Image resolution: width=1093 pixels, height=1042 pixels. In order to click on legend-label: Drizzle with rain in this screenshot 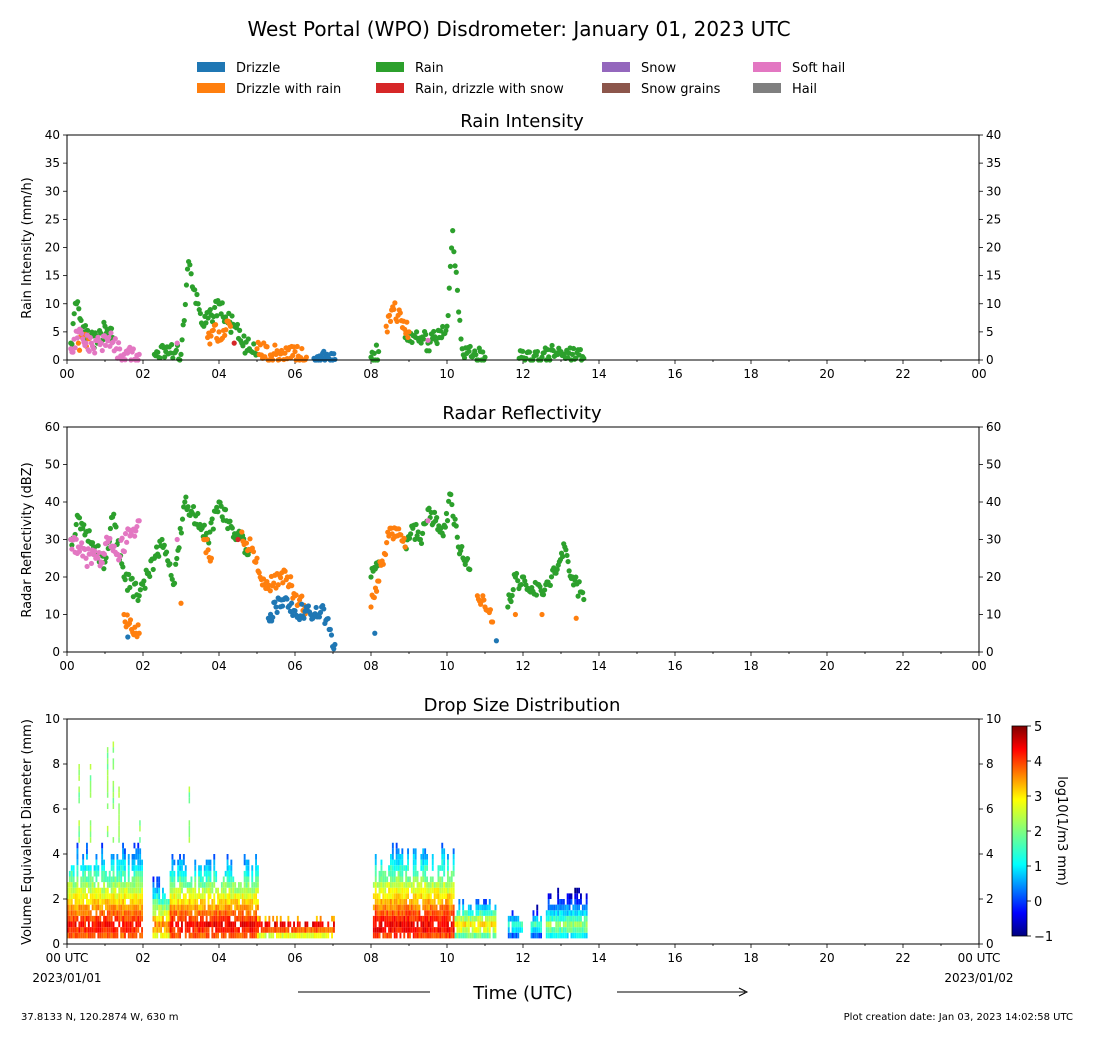, I will do `click(288, 89)`.